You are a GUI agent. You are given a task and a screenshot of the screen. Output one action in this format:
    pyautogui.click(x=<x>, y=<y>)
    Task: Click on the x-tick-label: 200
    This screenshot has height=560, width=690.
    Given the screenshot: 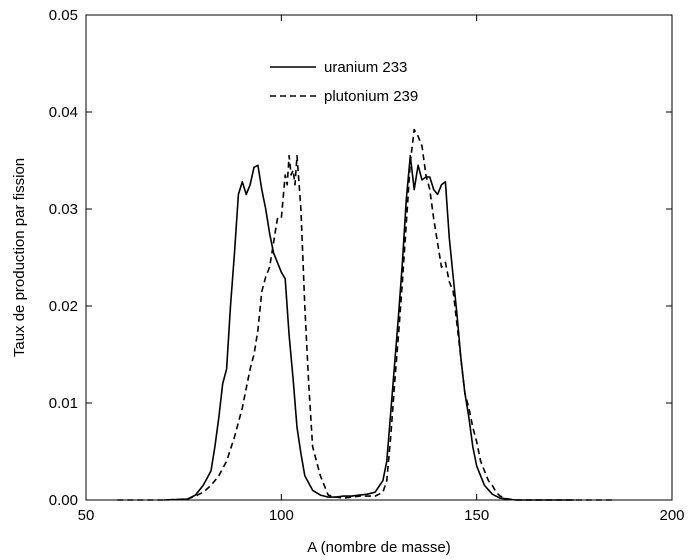 What is the action you would take?
    pyautogui.click(x=671, y=515)
    